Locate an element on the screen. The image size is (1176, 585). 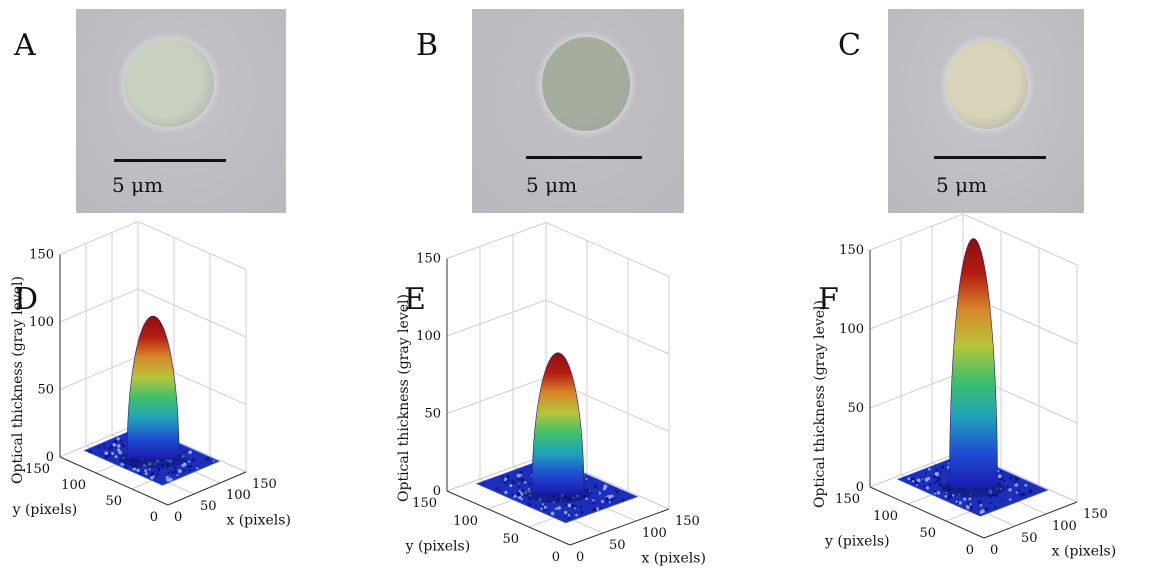
grid-line is located at coordinates (558, 327).